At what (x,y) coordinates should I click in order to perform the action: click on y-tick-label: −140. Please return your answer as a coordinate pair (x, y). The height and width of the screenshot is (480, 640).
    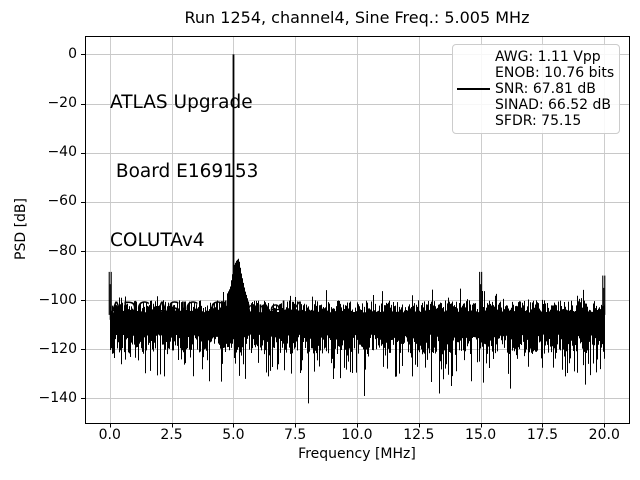
    Looking at the image, I should click on (57, 397).